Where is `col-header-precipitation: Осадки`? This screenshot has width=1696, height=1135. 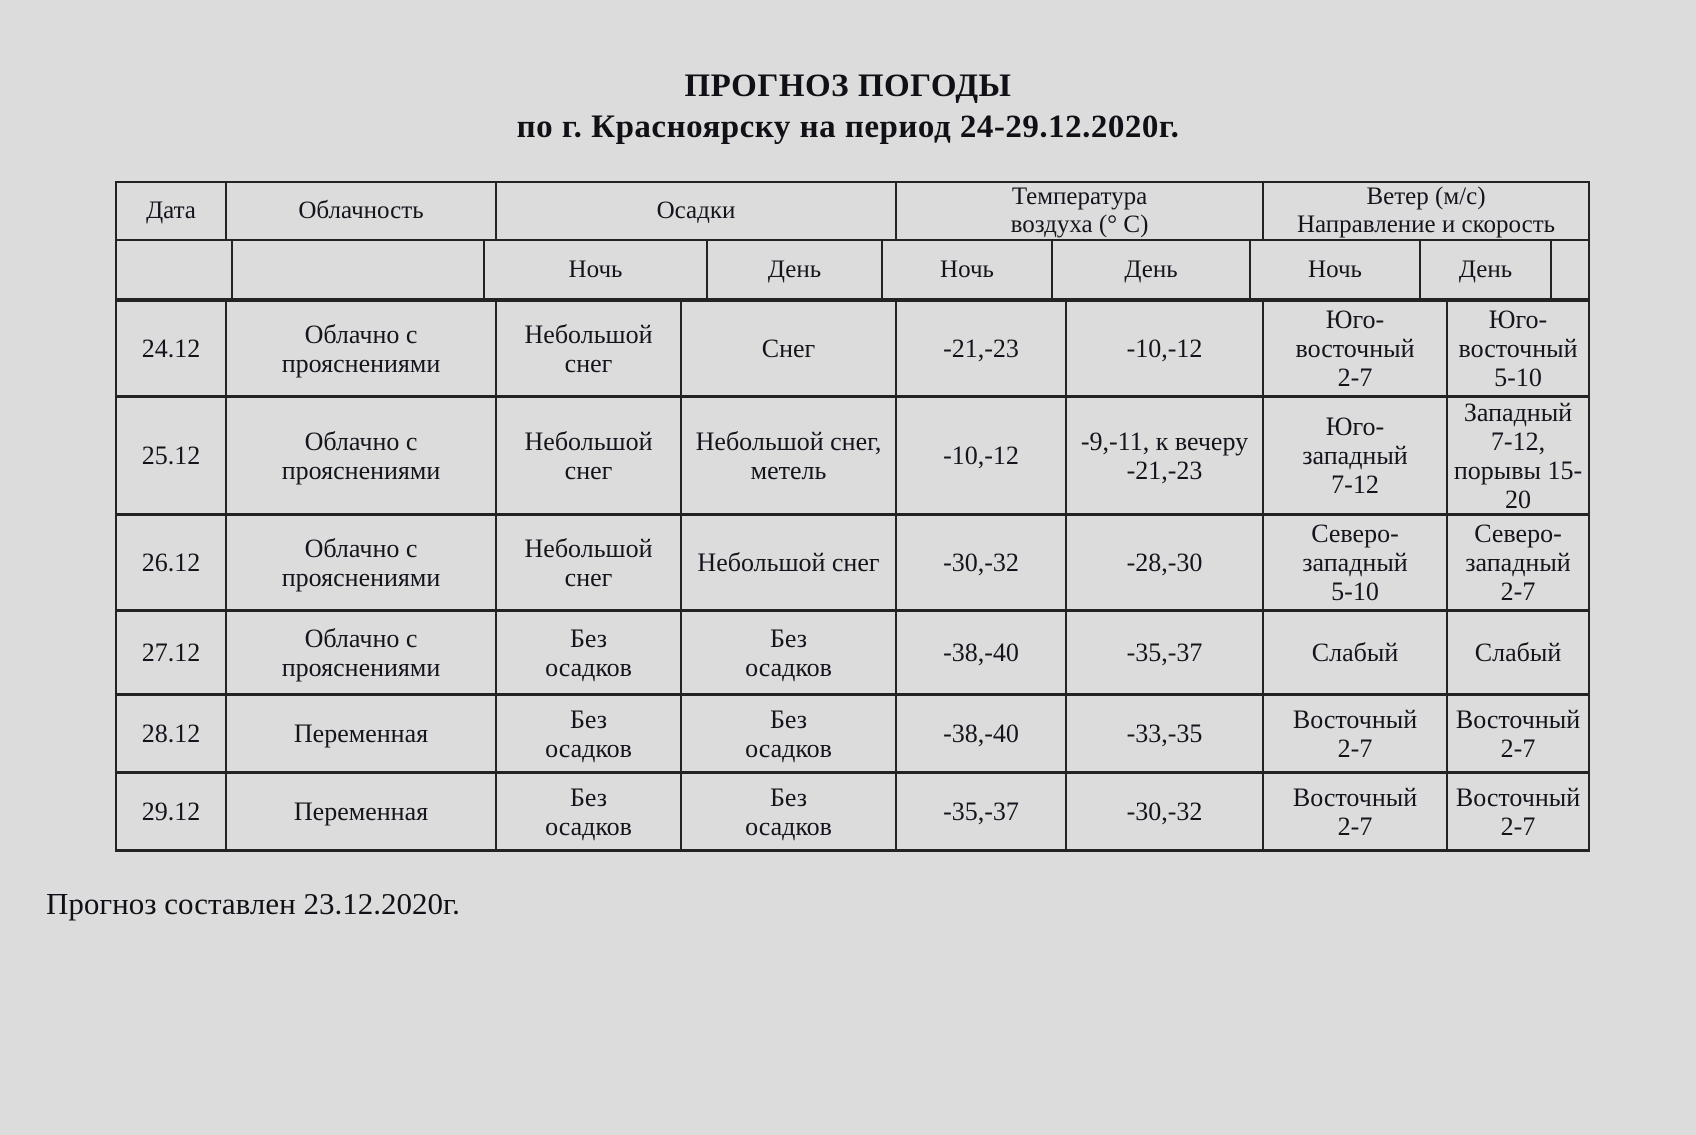
col-header-precipitation: Осадки is located at coordinates (697, 211).